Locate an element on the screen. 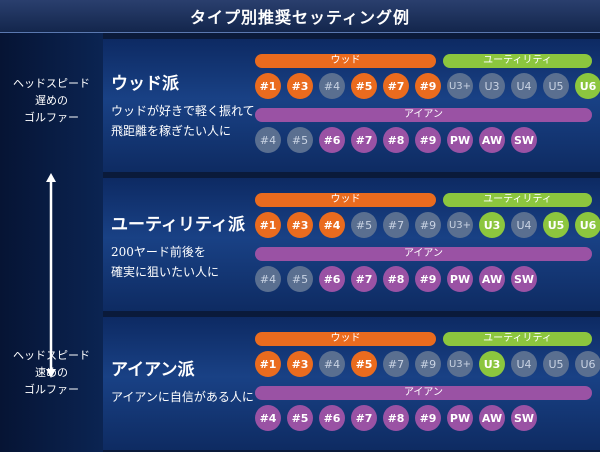  description-line: アイアンに自信がある人に is located at coordinates (182, 397).